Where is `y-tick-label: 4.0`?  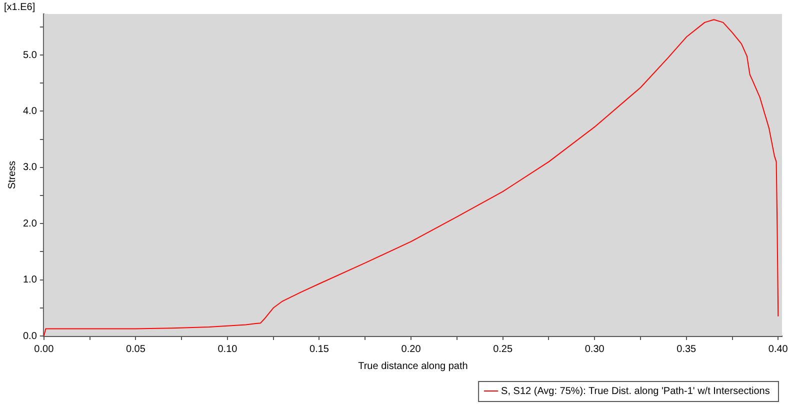 y-tick-label: 4.0 is located at coordinates (30, 111).